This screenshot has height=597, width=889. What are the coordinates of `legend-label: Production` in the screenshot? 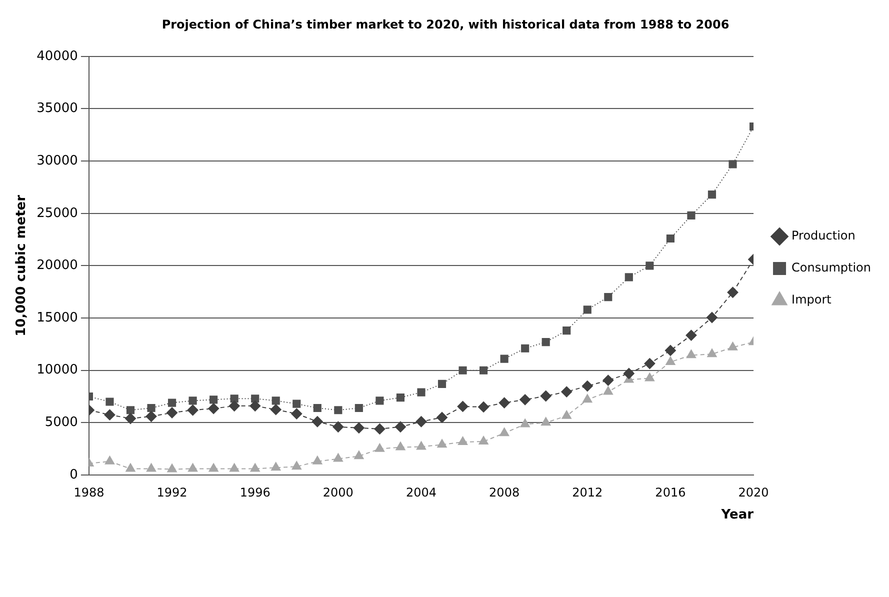 It's located at (824, 235).